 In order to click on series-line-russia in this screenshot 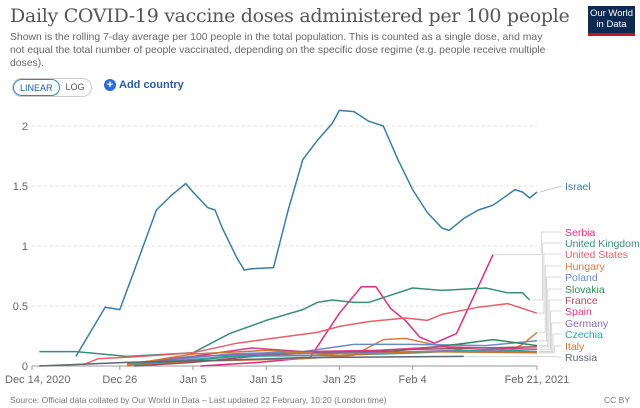, I will do `click(251, 361)`.